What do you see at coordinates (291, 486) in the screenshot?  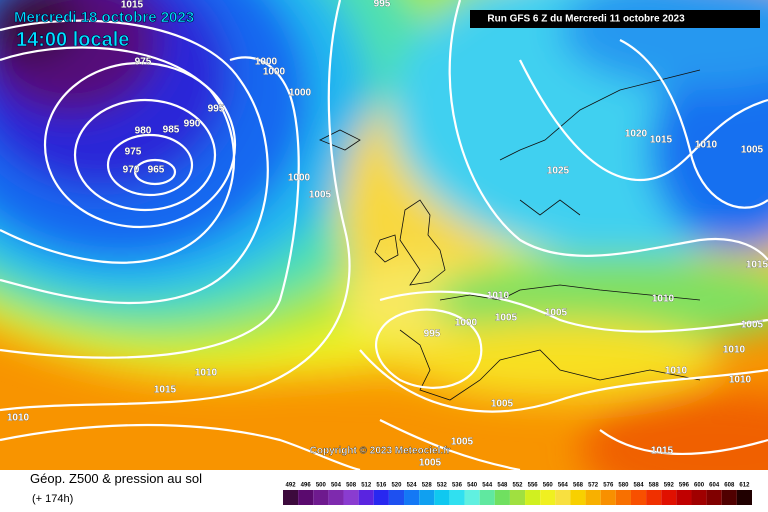 I see `legend-label: 492` at bounding box center [291, 486].